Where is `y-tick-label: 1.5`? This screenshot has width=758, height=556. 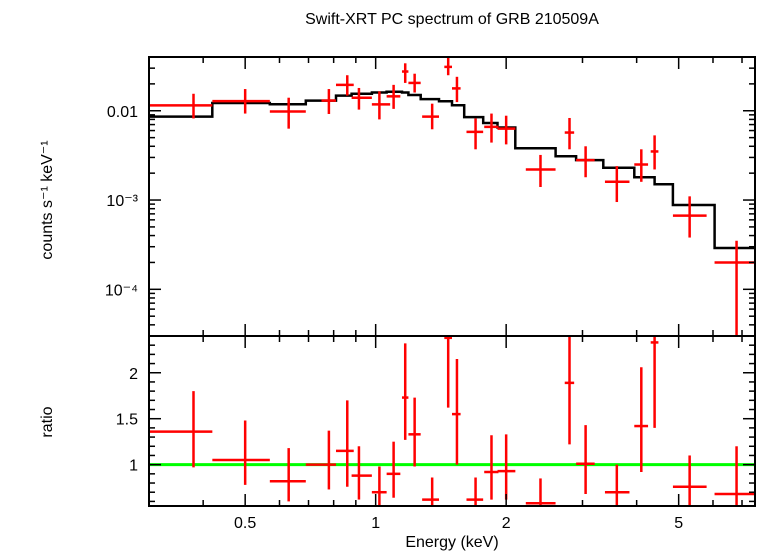
y-tick-label: 1.5 is located at coordinates (127, 420).